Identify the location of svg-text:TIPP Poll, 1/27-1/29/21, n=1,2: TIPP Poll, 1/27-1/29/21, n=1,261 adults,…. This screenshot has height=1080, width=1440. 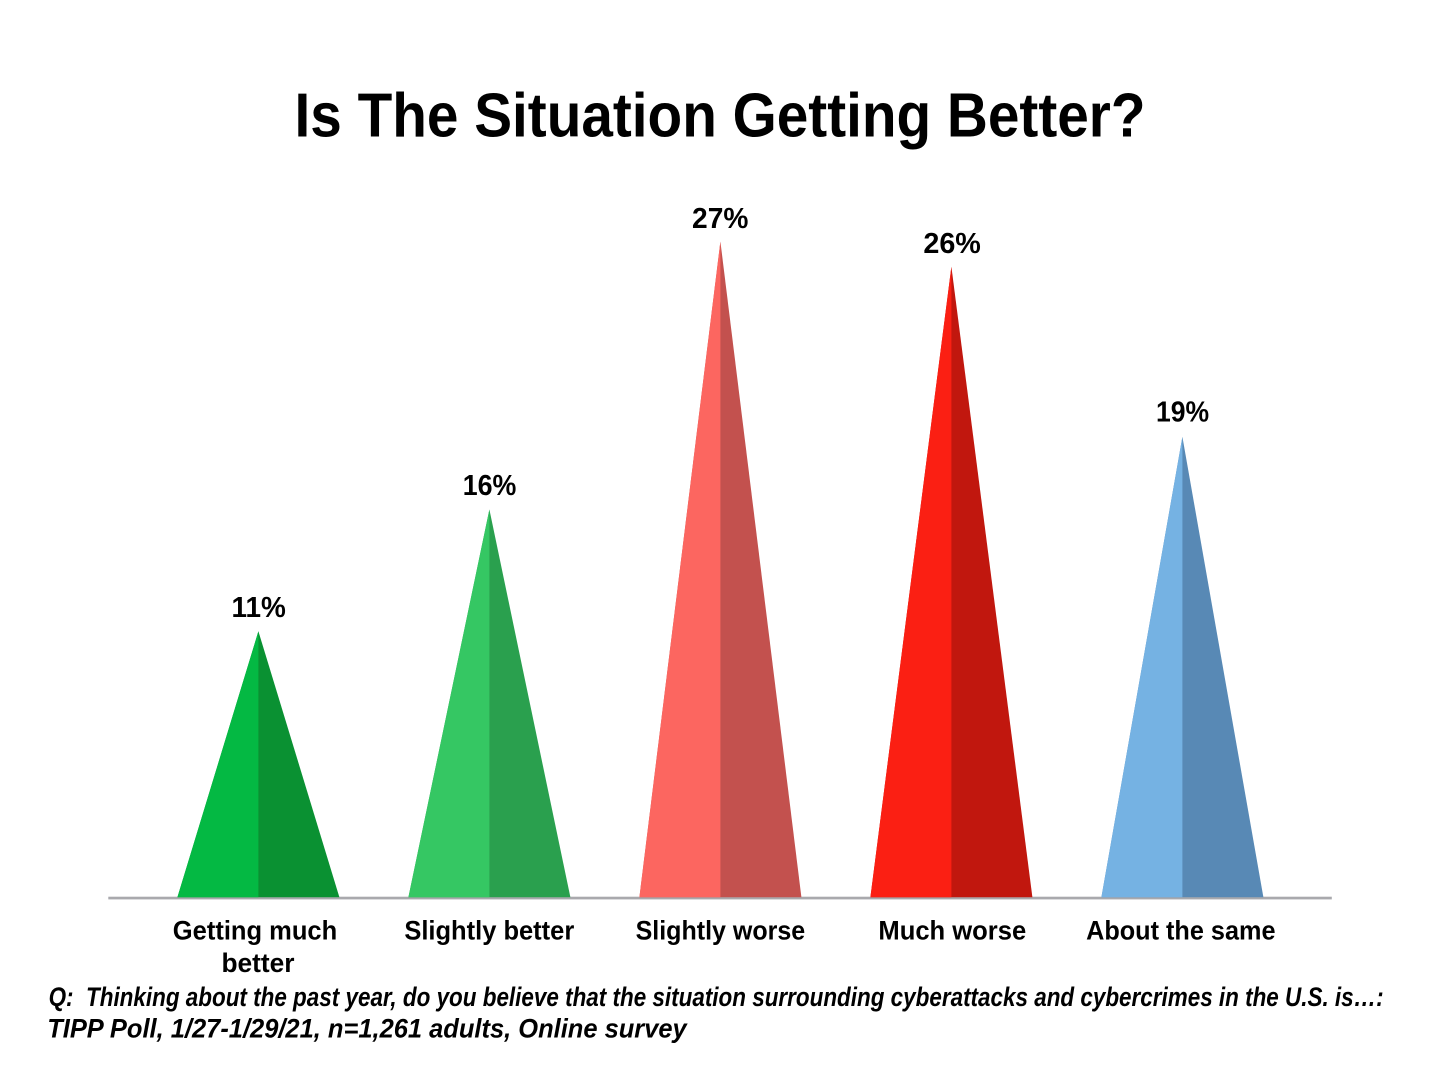
(367, 1029).